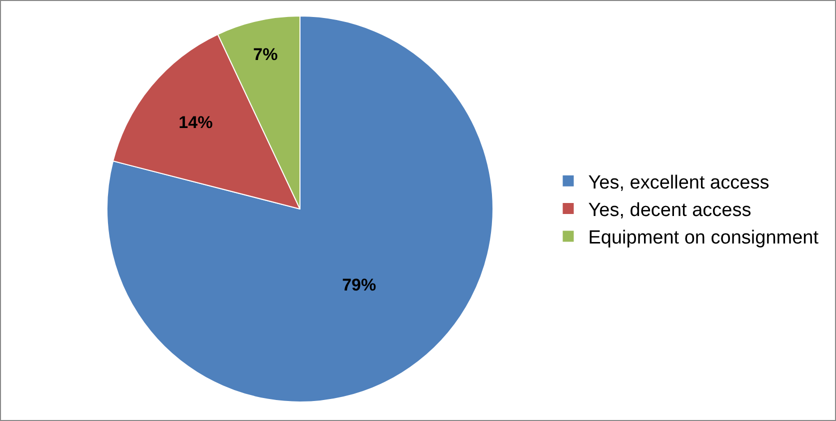 This screenshot has width=836, height=421. What do you see at coordinates (359, 285) in the screenshot?
I see `data-label: 79%` at bounding box center [359, 285].